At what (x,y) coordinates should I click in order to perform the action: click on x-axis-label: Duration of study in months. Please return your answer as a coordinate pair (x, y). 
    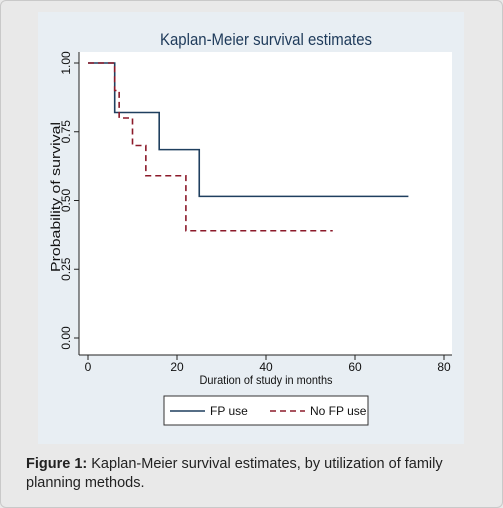
    Looking at the image, I should click on (266, 380).